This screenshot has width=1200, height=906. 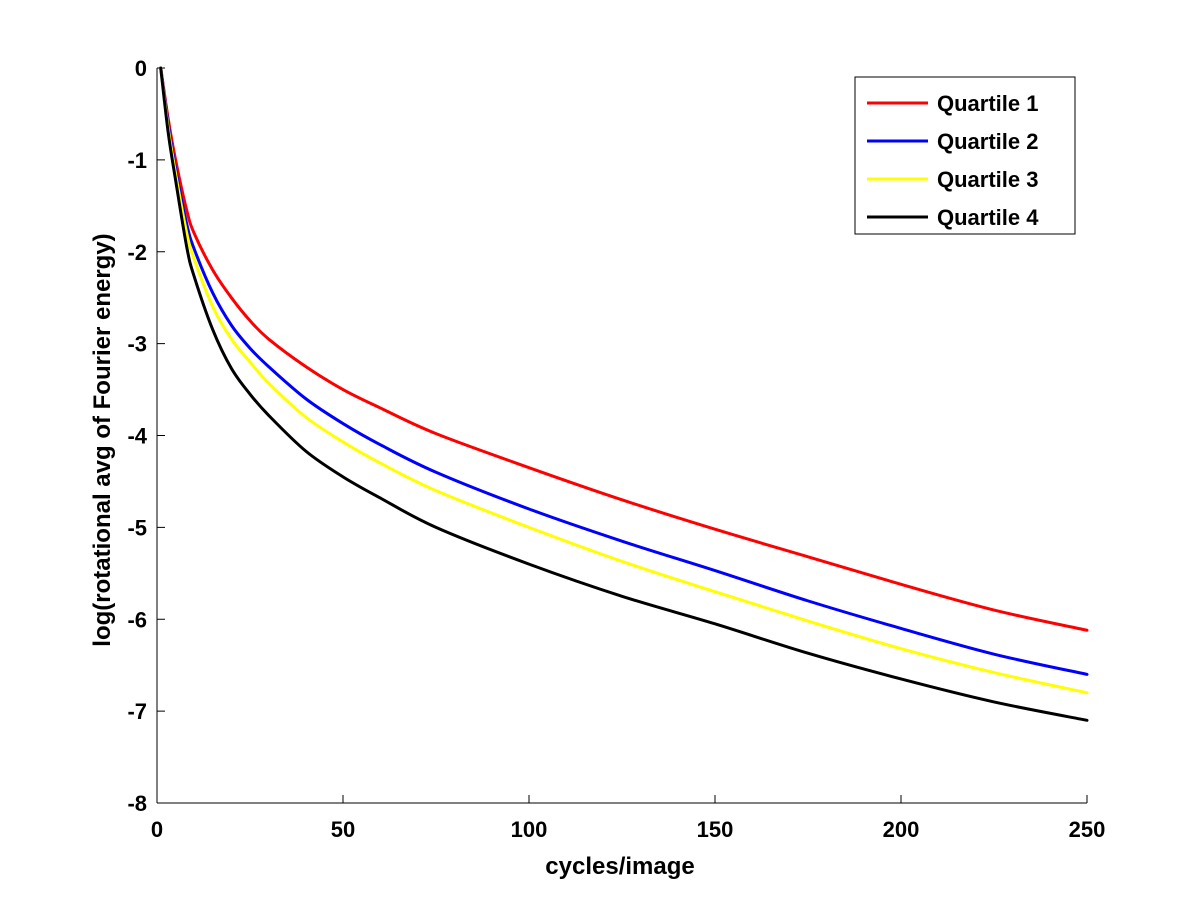 I want to click on legend: Quartile 1 Quartile 2 Quartile 3 Quartile 4, so click(x=965, y=155).